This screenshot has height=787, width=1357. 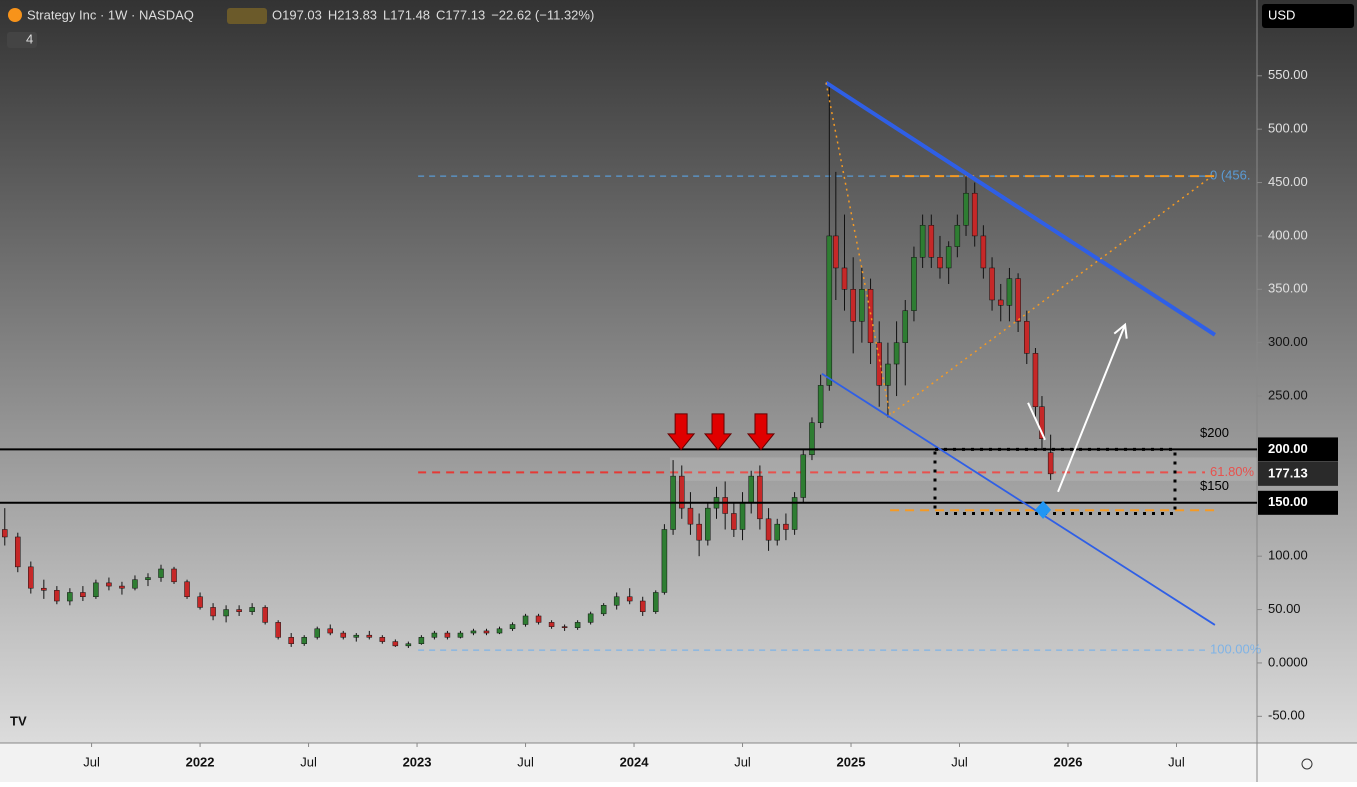 I want to click on currency-button, so click(x=1308, y=16).